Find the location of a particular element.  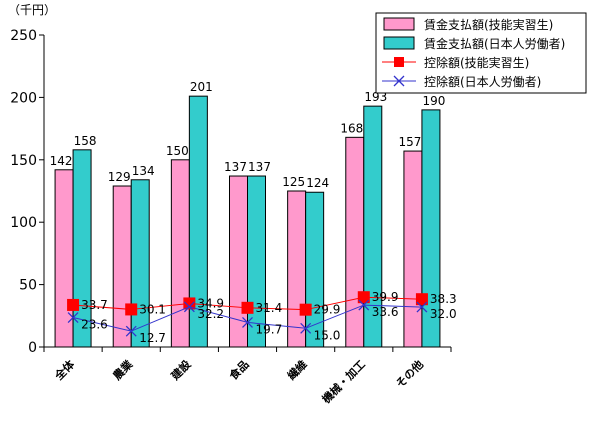

x-category-label: 農業 is located at coordinates (123, 370).